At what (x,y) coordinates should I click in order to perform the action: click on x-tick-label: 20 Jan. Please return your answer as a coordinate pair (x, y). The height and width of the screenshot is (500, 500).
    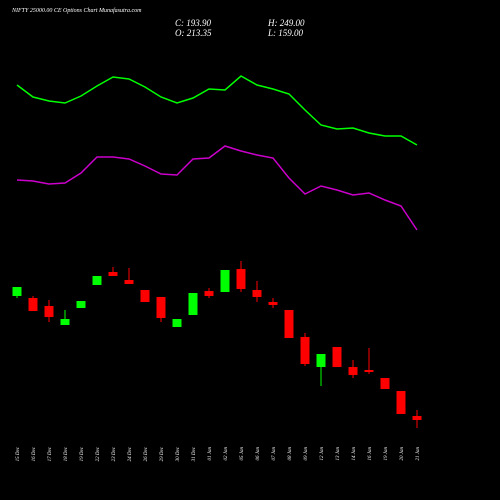
    Looking at the image, I should click on (402, 454).